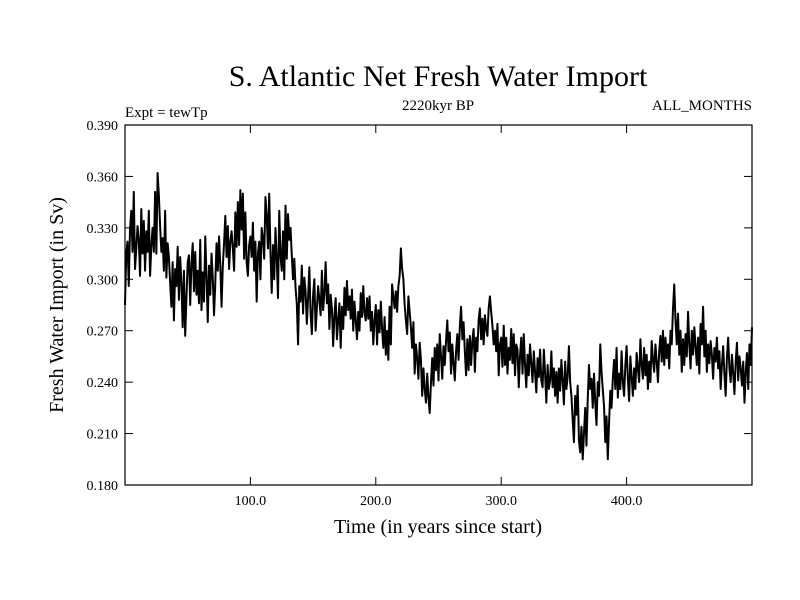 The height and width of the screenshot is (600, 800). What do you see at coordinates (166, 113) in the screenshot?
I see `experiment-label: Expt = tewTp` at bounding box center [166, 113].